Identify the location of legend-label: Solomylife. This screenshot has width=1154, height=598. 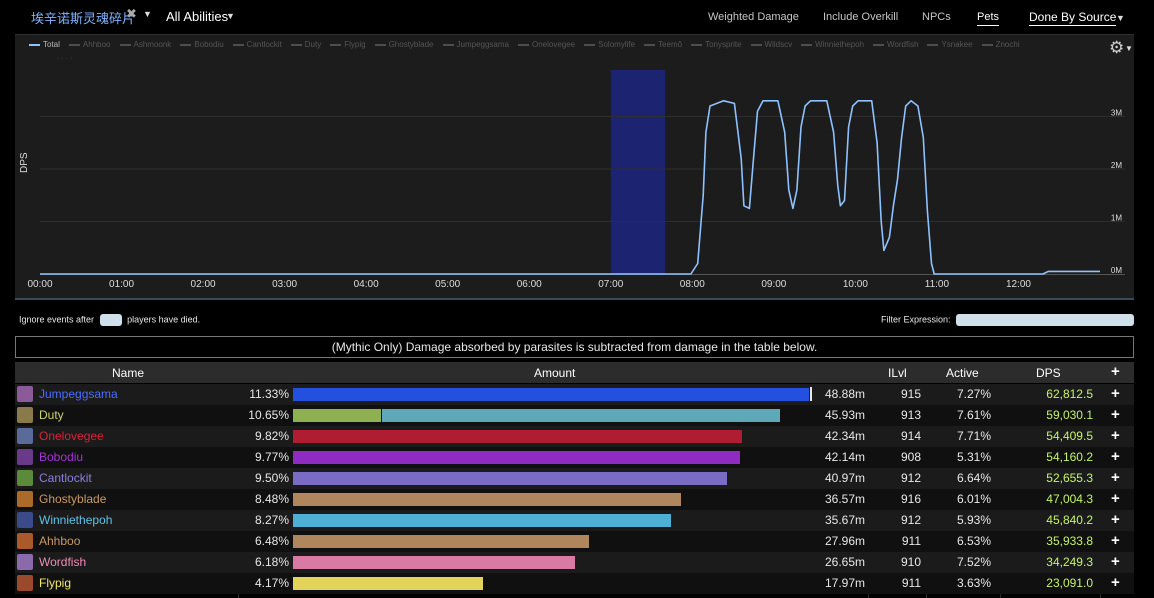
(617, 44).